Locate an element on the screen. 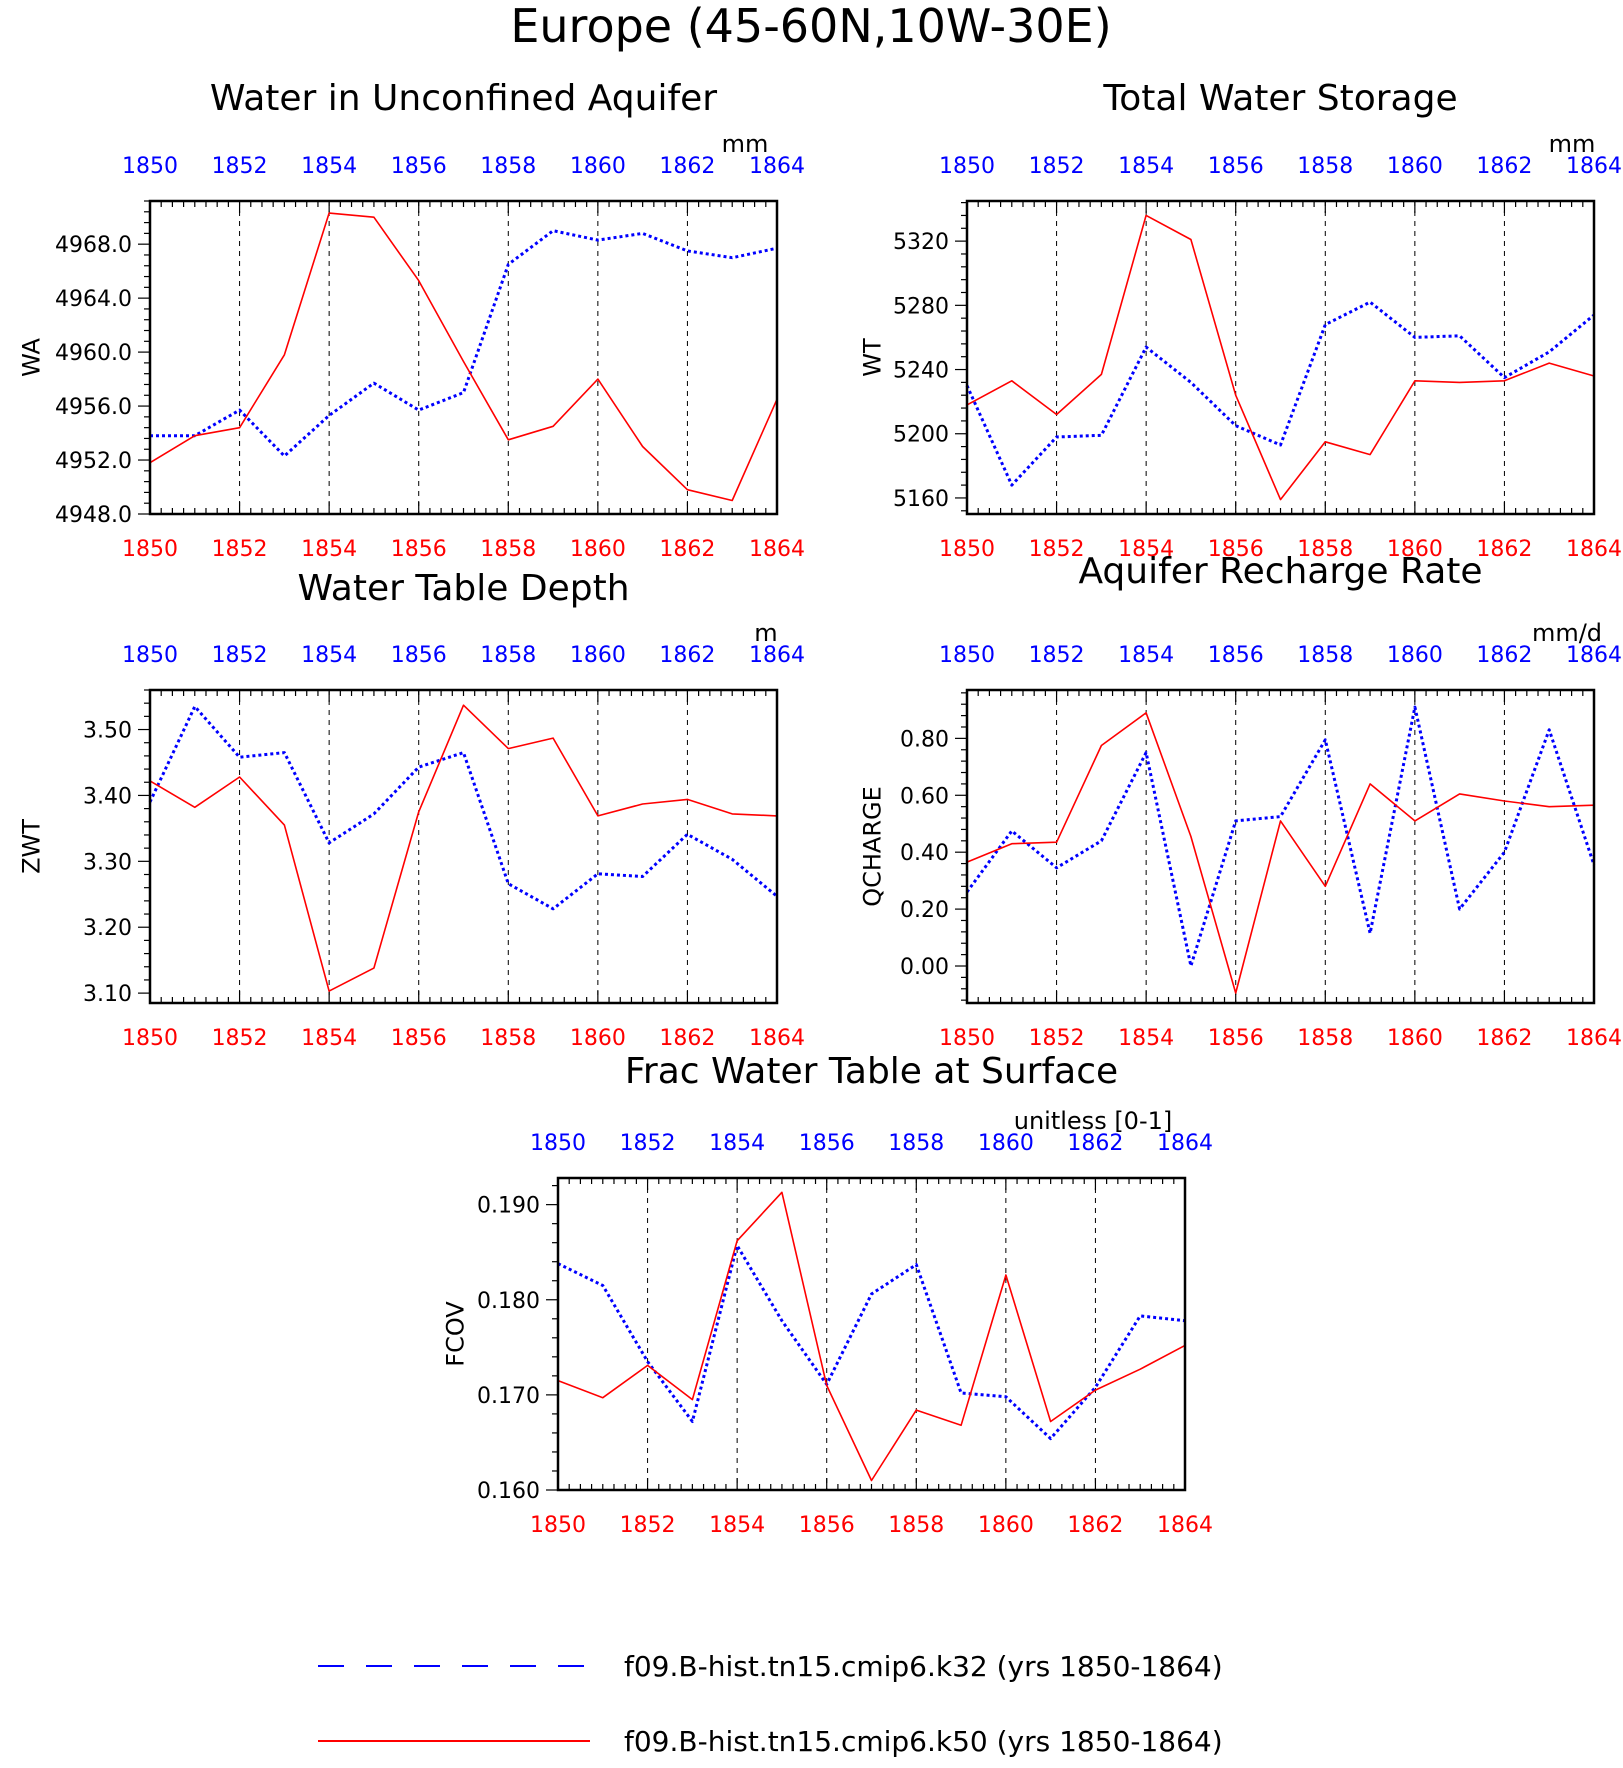 The image size is (1623, 1768). y-axis-label: QCHARGE is located at coordinates (873, 846).